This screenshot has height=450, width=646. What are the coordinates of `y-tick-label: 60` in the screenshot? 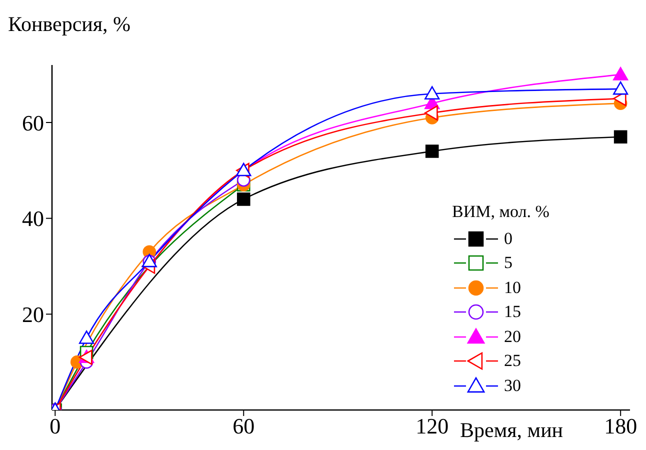 It's located at (33, 123).